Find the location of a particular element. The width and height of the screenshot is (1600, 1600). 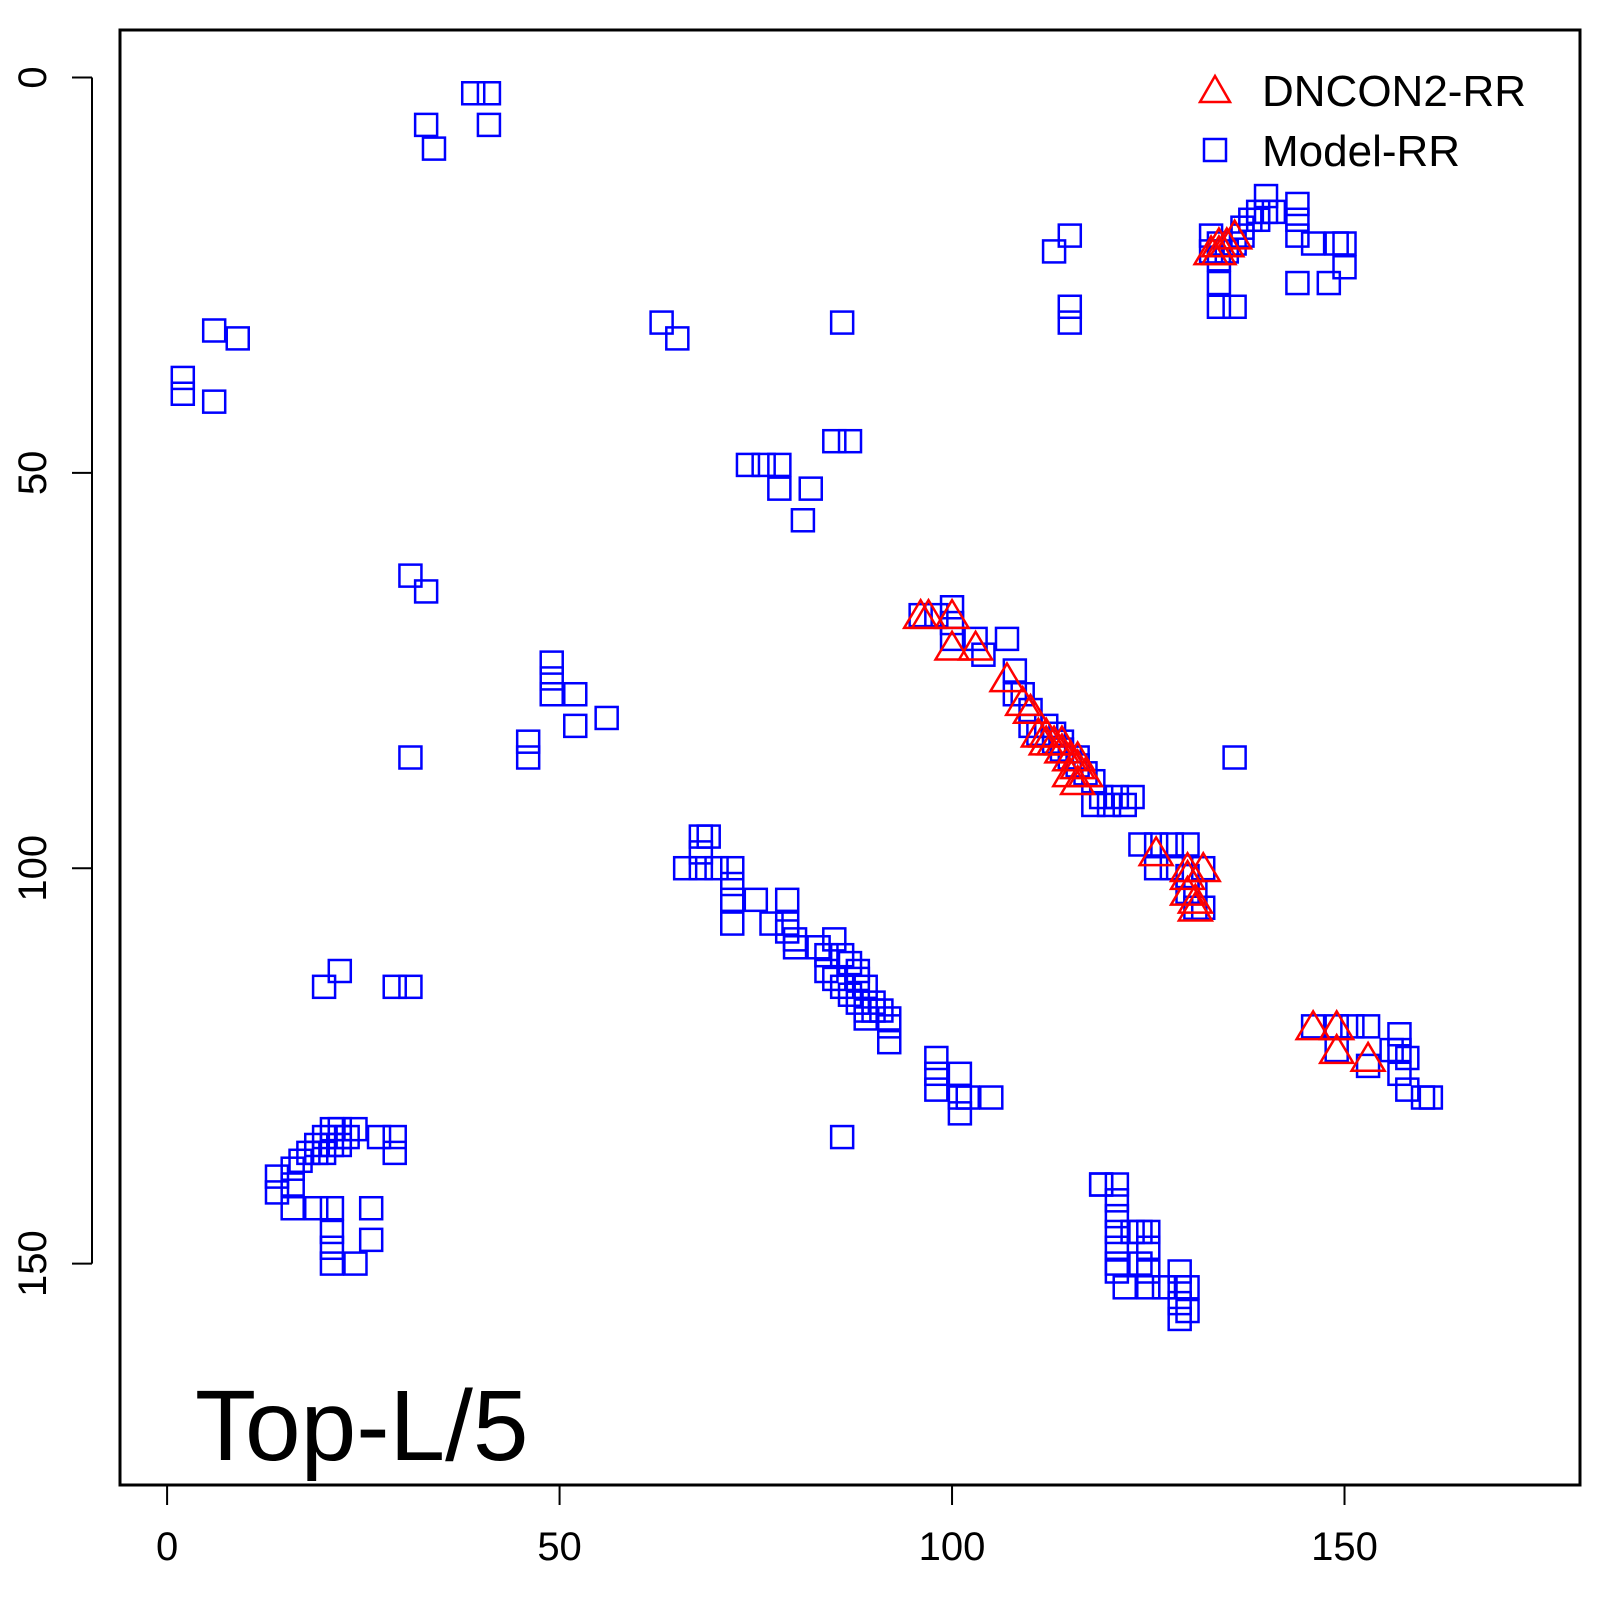

plot-annotation: Top-L/5 is located at coordinates (362, 1426).